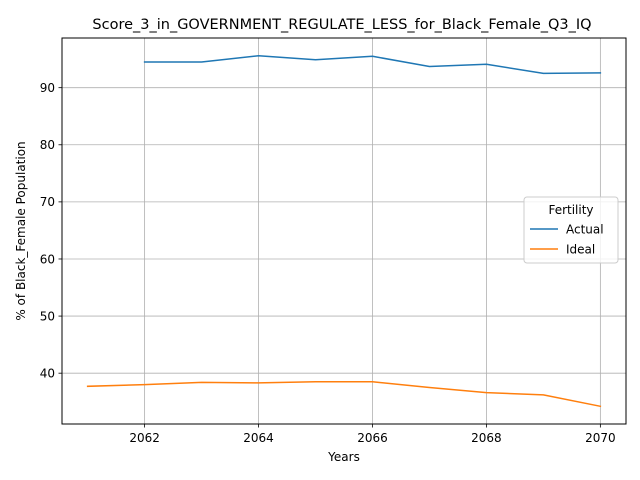  Describe the element at coordinates (258, 438) in the screenshot. I see `x-tick-label: 2064` at that location.